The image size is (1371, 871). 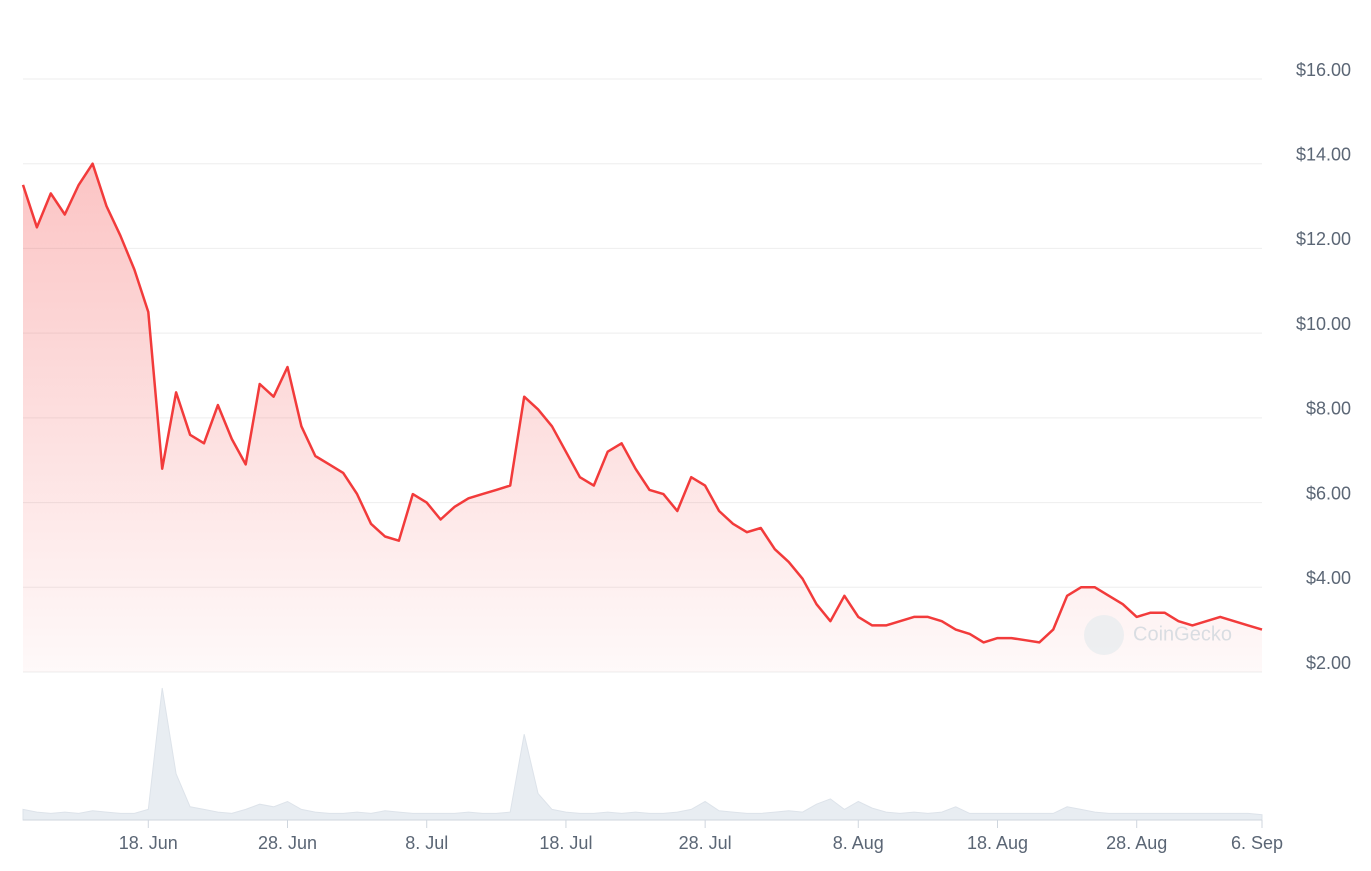 I want to click on x-tick-label: 18. Aug, so click(x=997, y=843).